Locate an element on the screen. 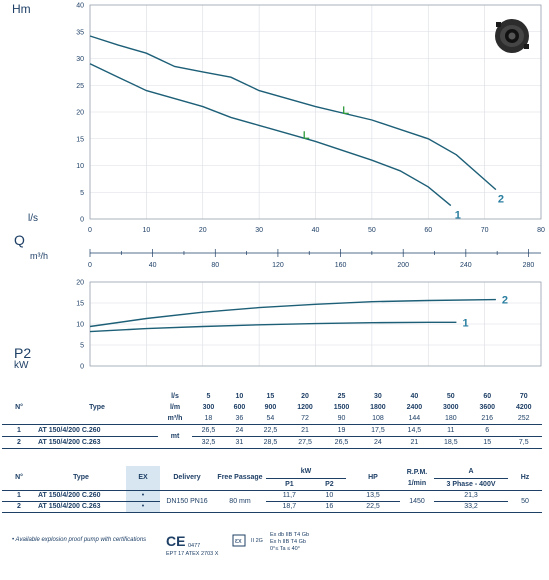  spec-rpm: 1450 is located at coordinates (417, 501).